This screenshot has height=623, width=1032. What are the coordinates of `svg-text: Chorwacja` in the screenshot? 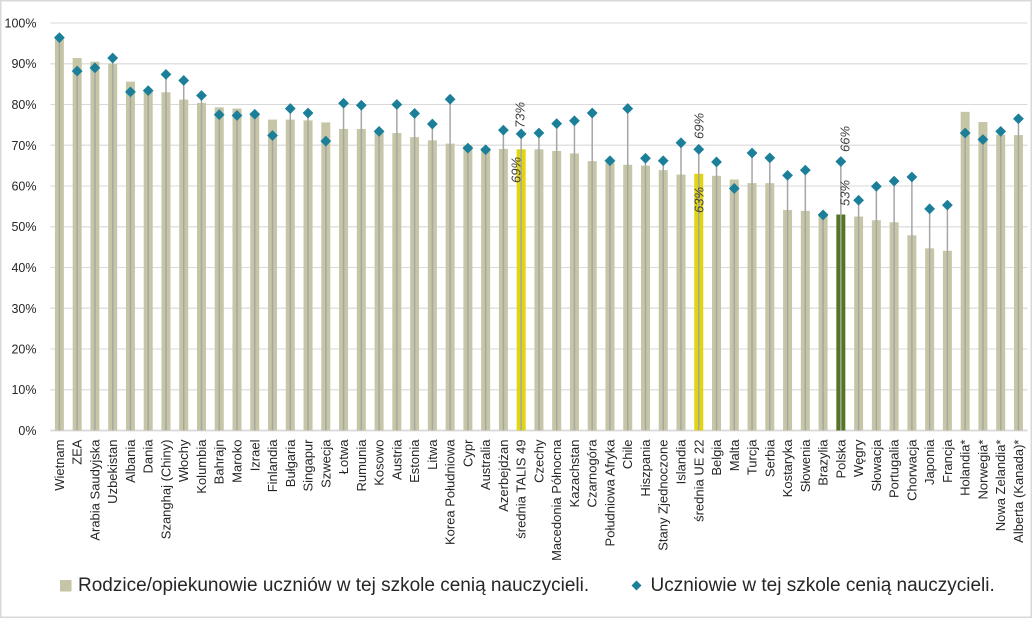 It's located at (911, 470).